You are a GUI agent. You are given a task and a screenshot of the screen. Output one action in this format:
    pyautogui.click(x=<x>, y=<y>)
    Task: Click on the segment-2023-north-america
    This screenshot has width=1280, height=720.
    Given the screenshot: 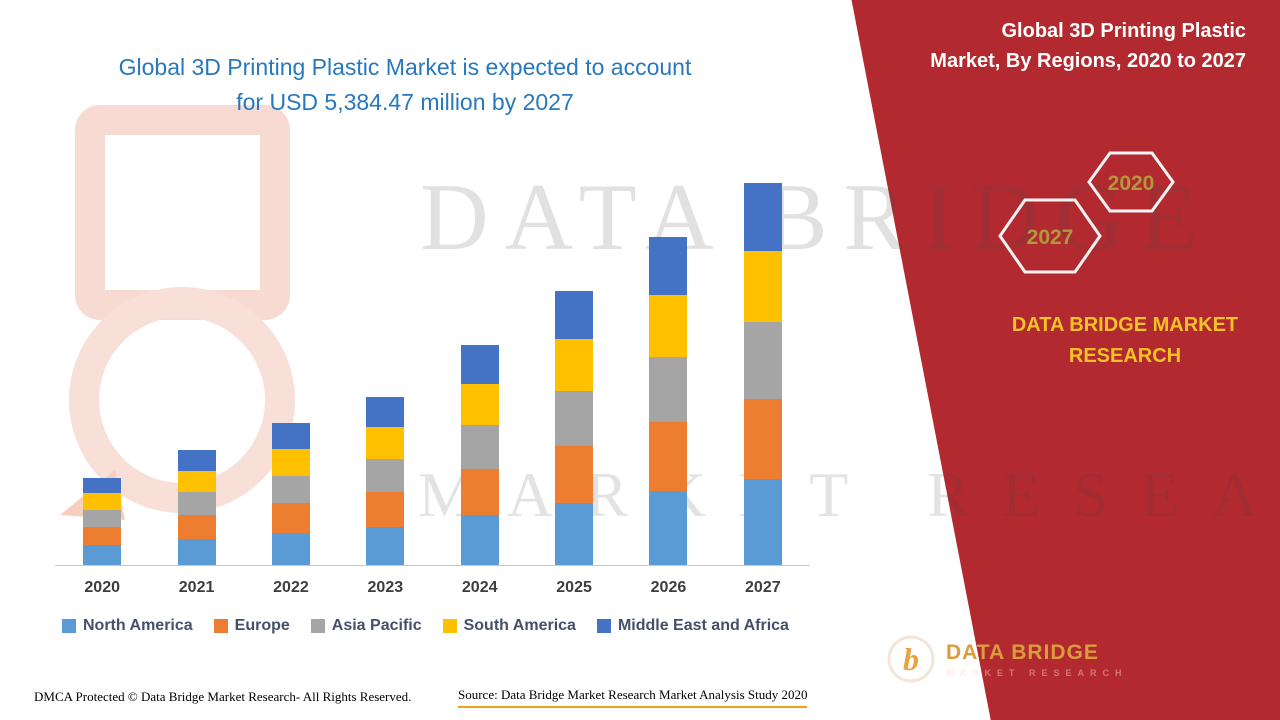 What is the action you would take?
    pyautogui.click(x=385, y=546)
    